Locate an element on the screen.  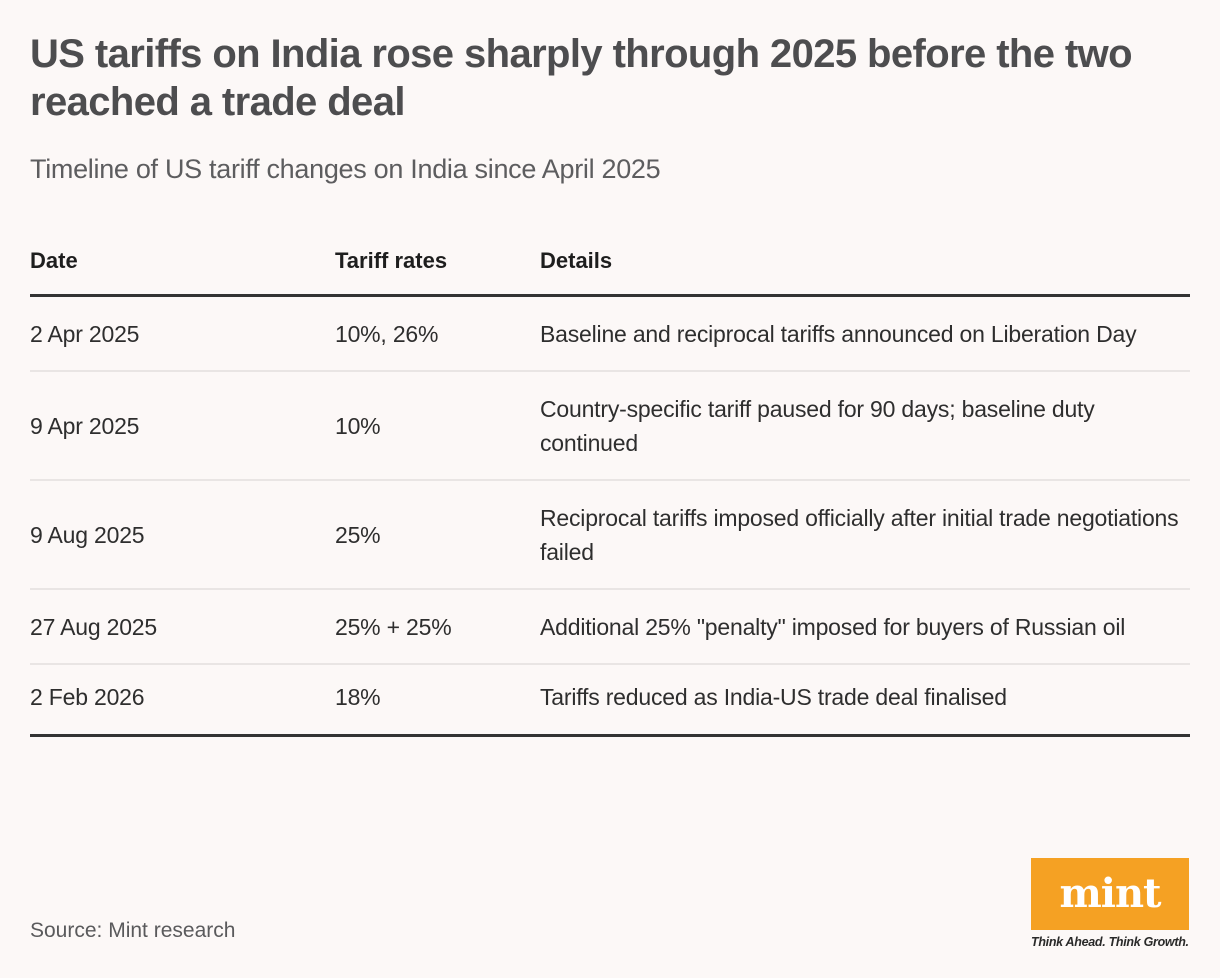
mint-logo-wordmark: mint is located at coordinates (1110, 893).